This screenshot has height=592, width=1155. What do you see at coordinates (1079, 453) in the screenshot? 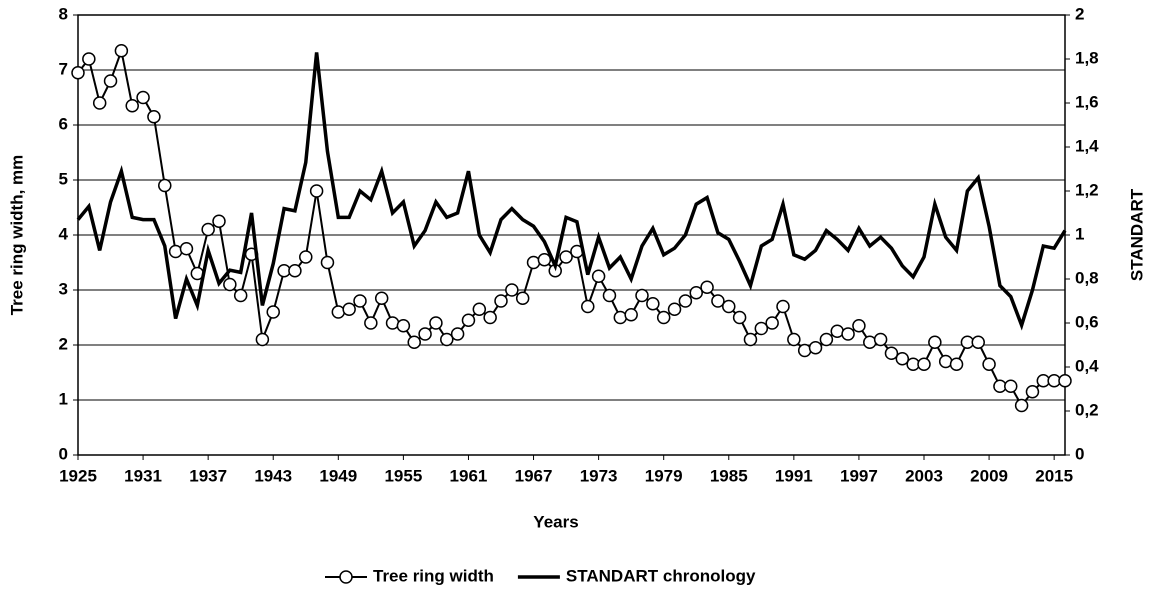
I see `y2-tick-label: 0` at bounding box center [1079, 453].